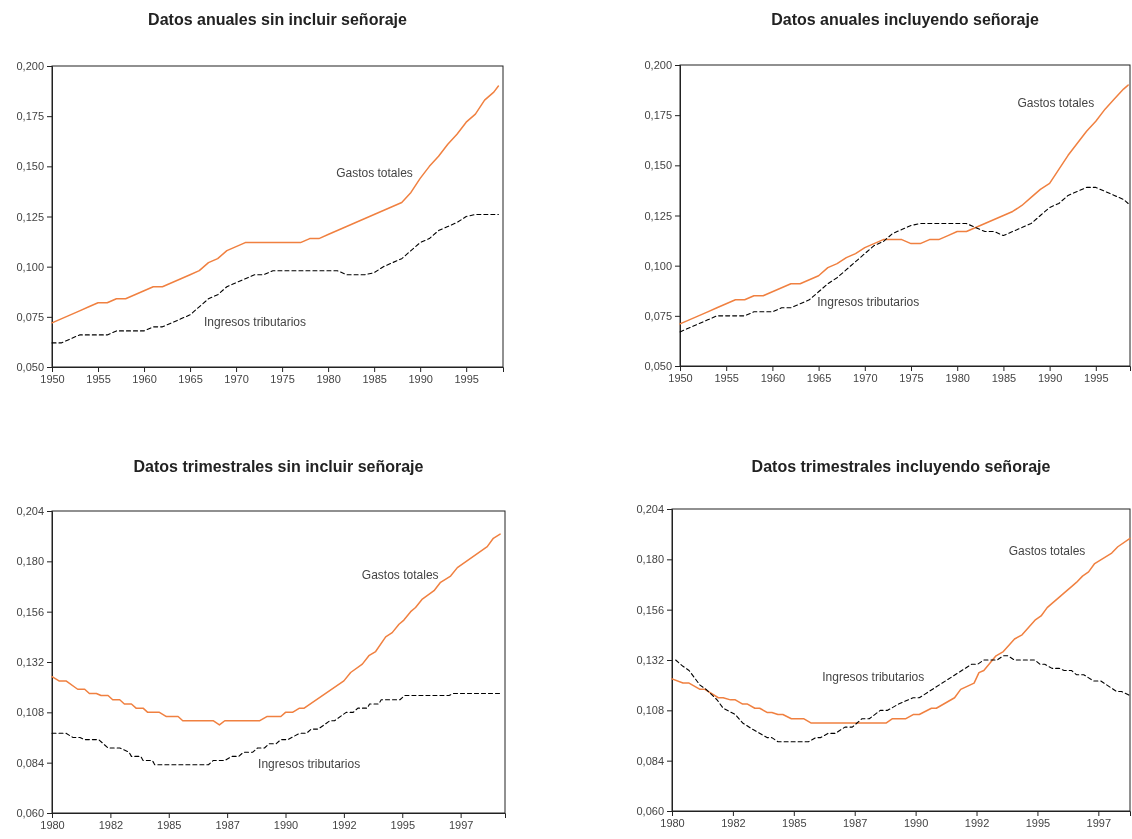 The image size is (1132, 839). I want to click on chart-title: Datos trimestrales incluyendo señoraje, so click(901, 466).